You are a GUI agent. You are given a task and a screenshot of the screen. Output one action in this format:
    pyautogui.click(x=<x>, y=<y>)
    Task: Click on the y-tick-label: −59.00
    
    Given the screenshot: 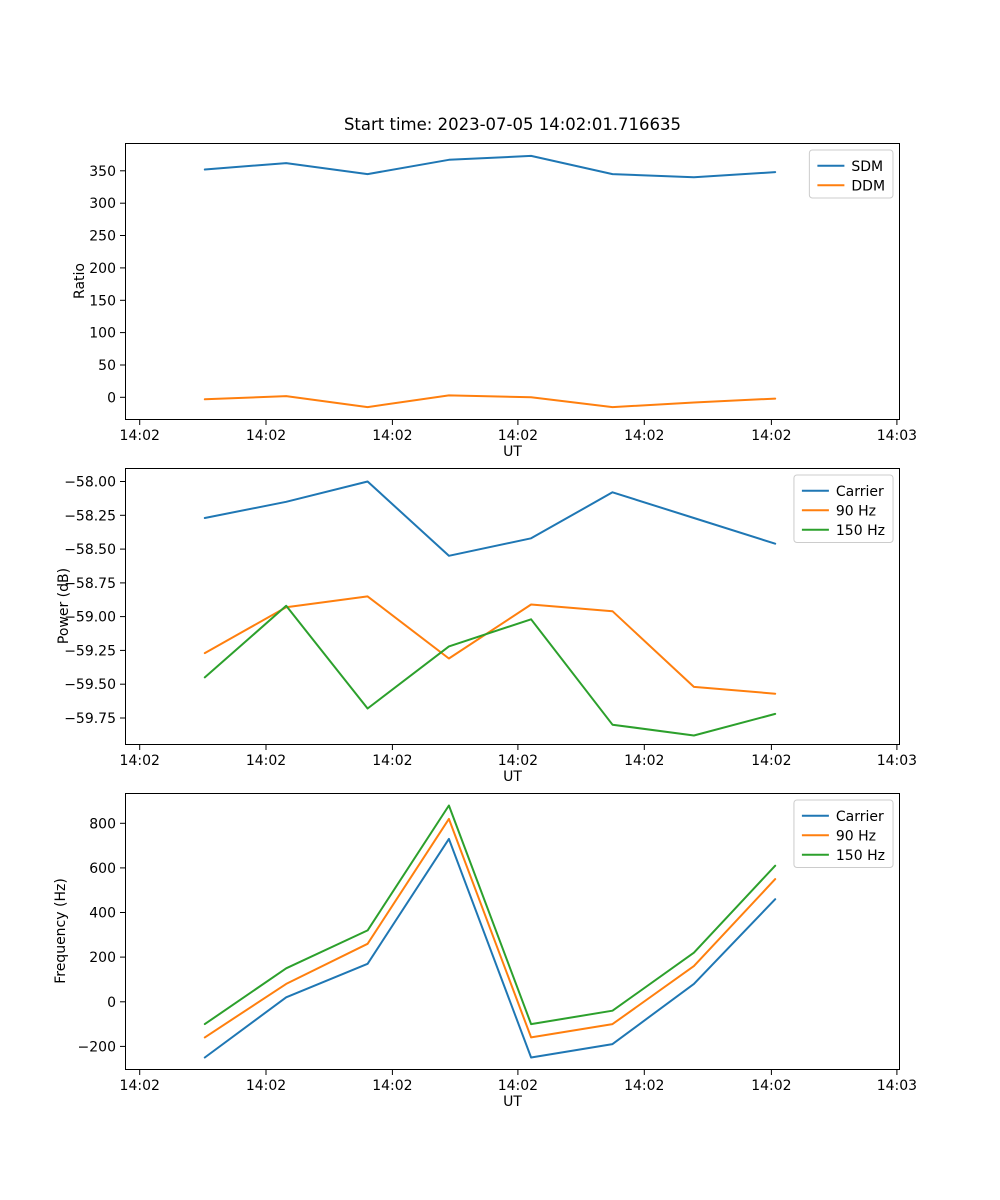 What is the action you would take?
    pyautogui.click(x=90, y=618)
    